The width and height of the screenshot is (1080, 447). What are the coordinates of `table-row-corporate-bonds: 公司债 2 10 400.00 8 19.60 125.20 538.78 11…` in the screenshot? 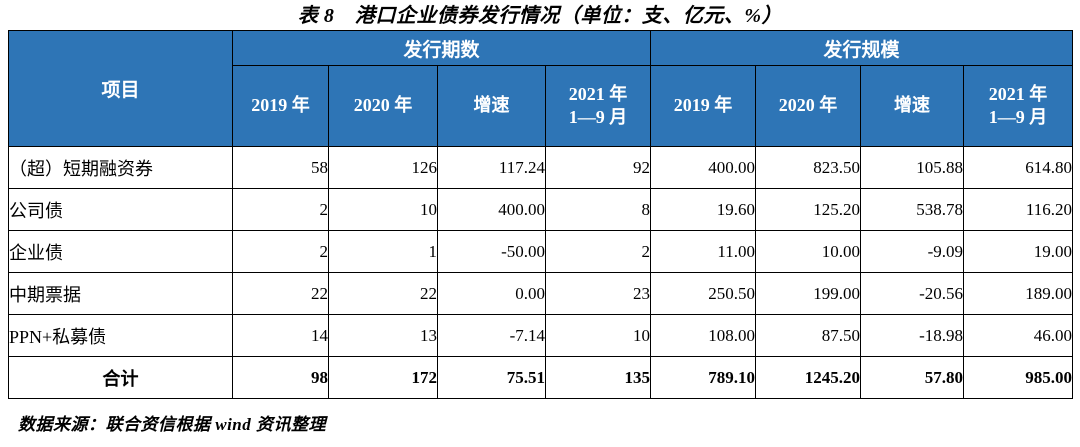 It's located at (541, 209).